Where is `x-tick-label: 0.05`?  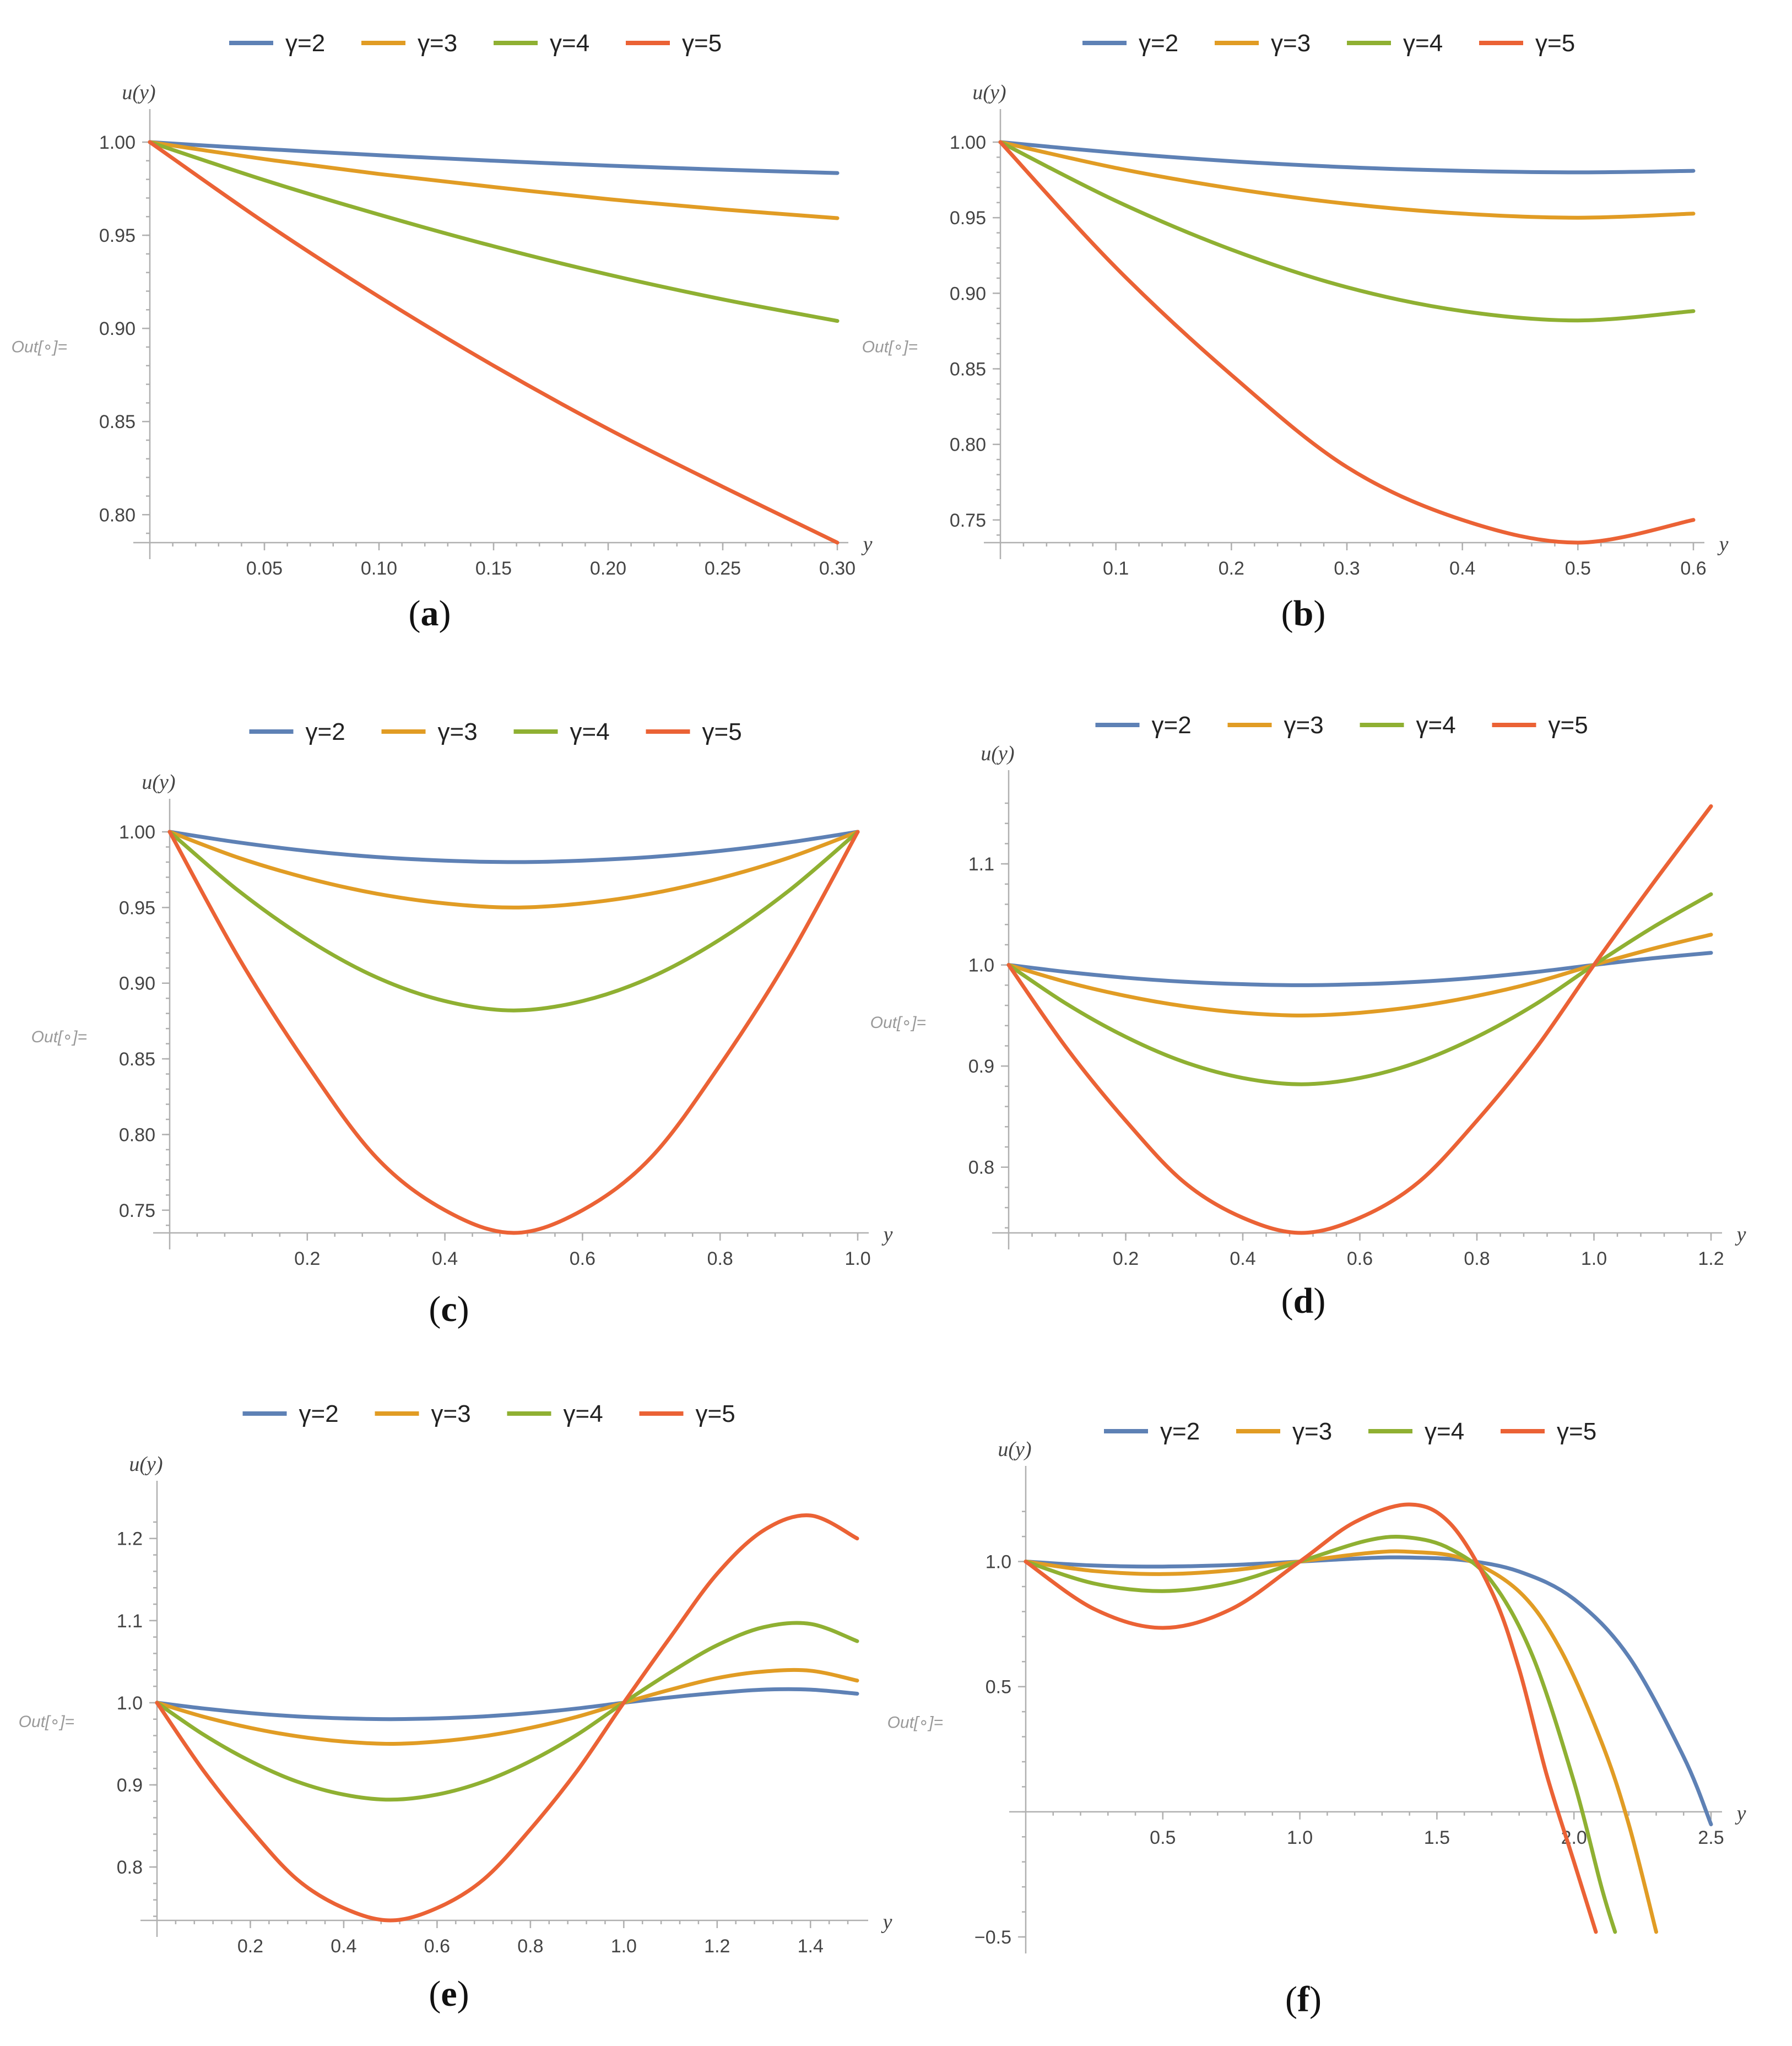
x-tick-label: 0.05 is located at coordinates (264, 568).